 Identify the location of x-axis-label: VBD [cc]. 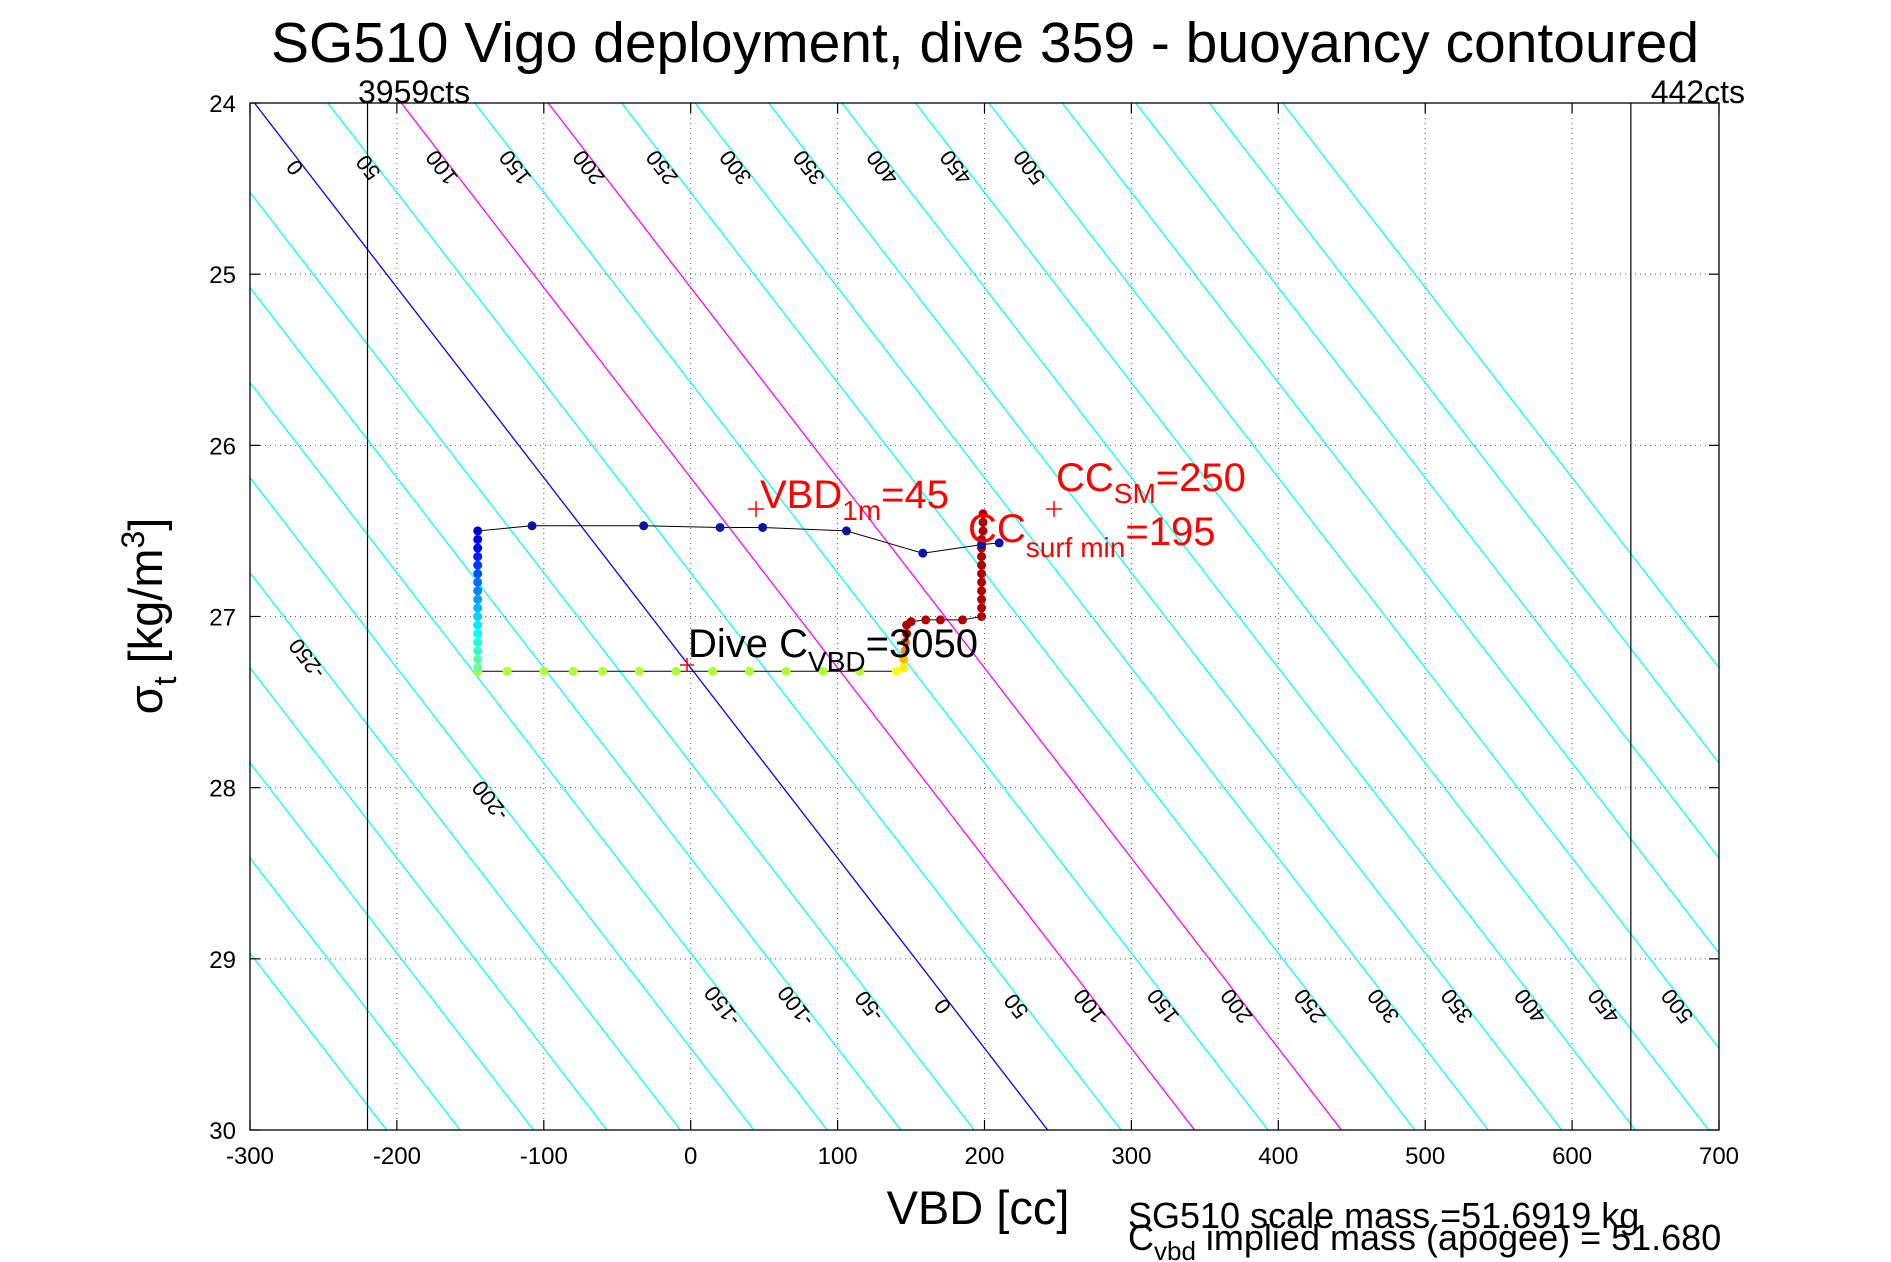
(978, 1207).